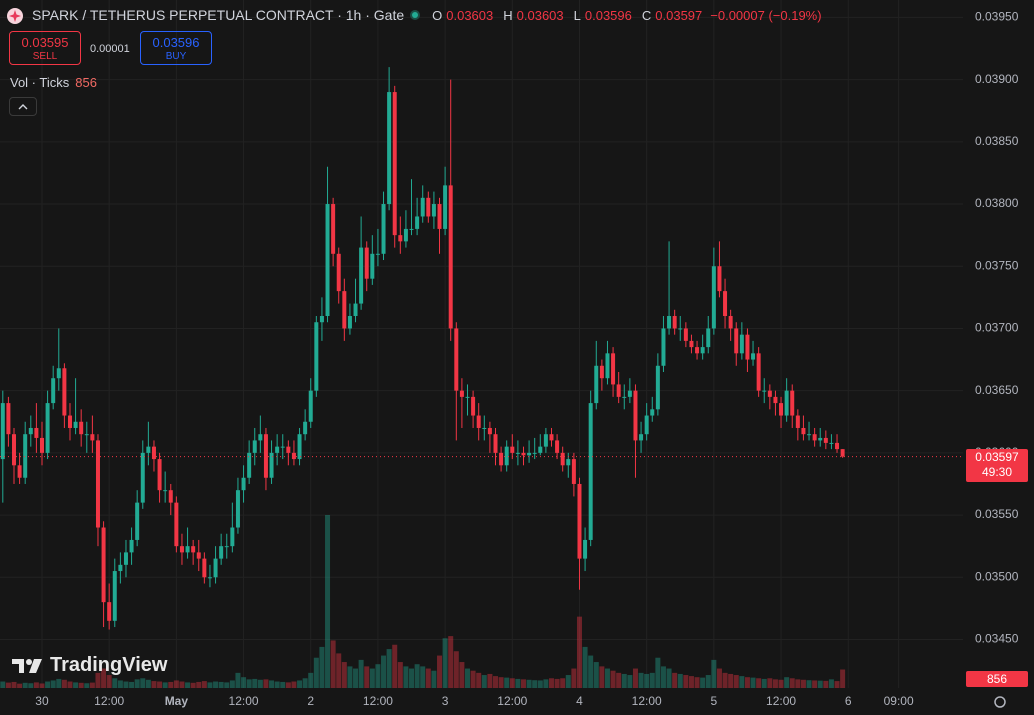 Image resolution: width=1034 pixels, height=715 pixels. What do you see at coordinates (714, 701) in the screenshot?
I see `x-tick-label: 5` at bounding box center [714, 701].